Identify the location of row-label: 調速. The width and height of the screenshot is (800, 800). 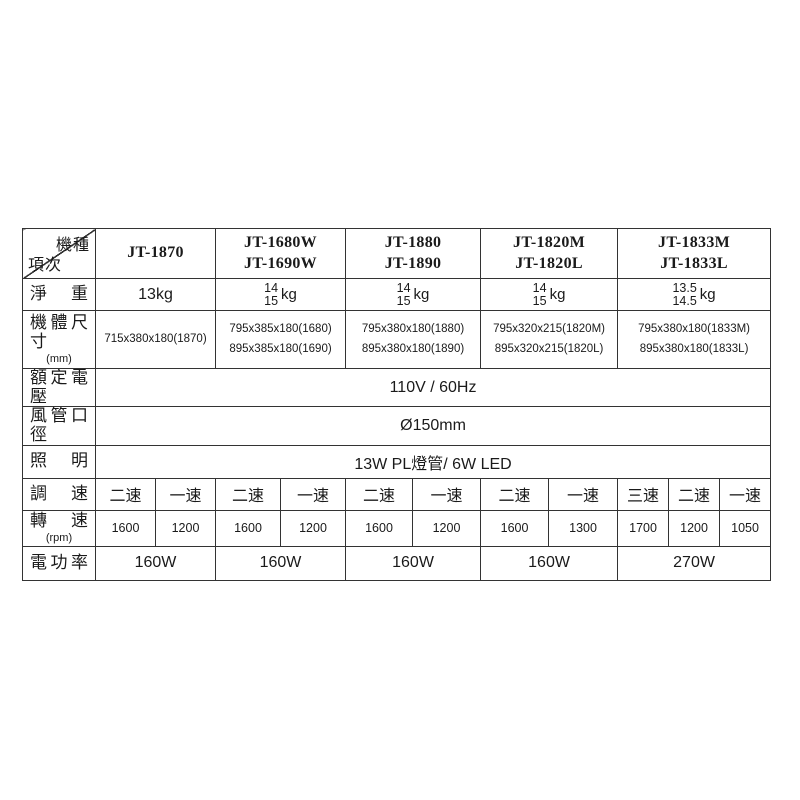
(59, 493).